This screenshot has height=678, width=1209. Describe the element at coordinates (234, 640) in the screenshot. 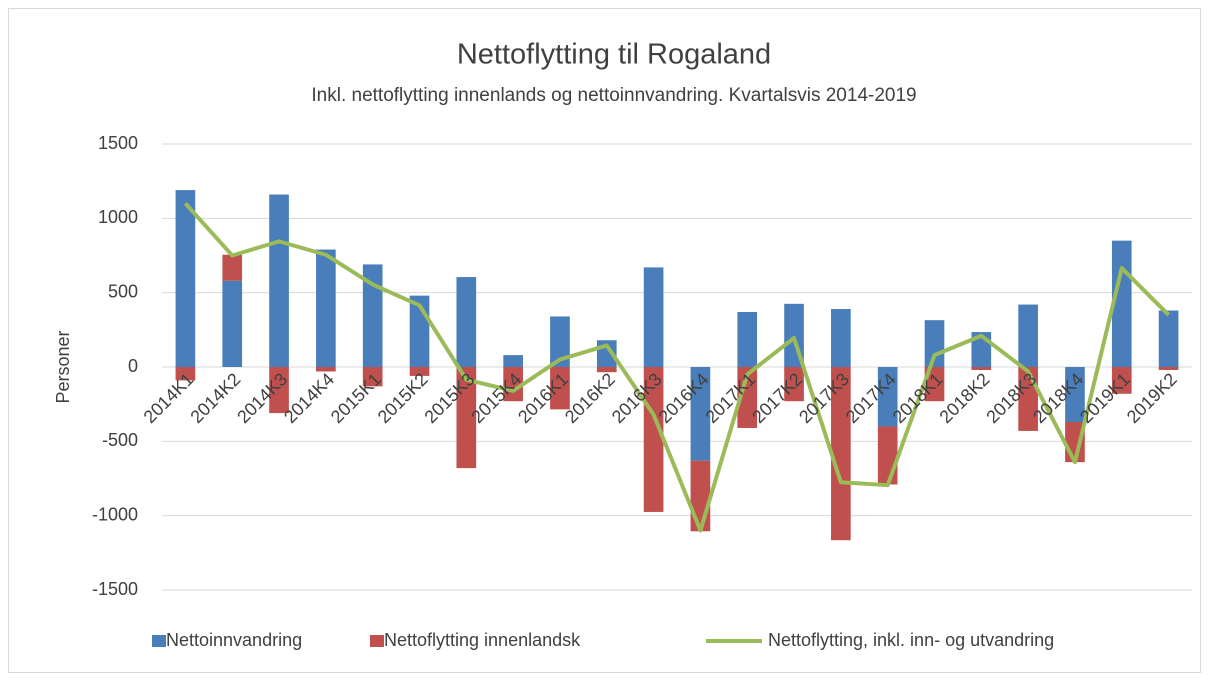

I see `legend-label: Nettoinnvandring` at that location.